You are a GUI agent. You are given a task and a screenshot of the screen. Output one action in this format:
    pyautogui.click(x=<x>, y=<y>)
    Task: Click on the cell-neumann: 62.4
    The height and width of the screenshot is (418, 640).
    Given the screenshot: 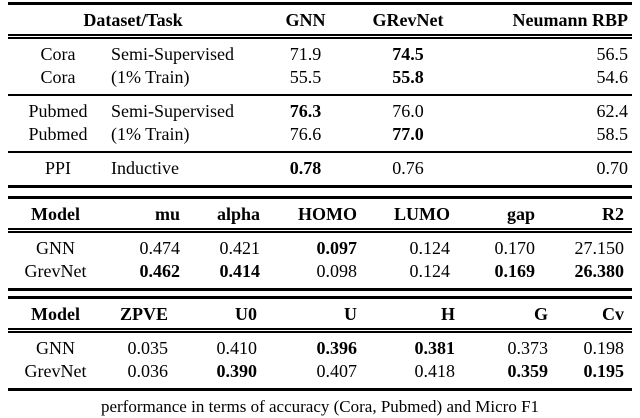 What is the action you would take?
    pyautogui.click(x=612, y=111)
    